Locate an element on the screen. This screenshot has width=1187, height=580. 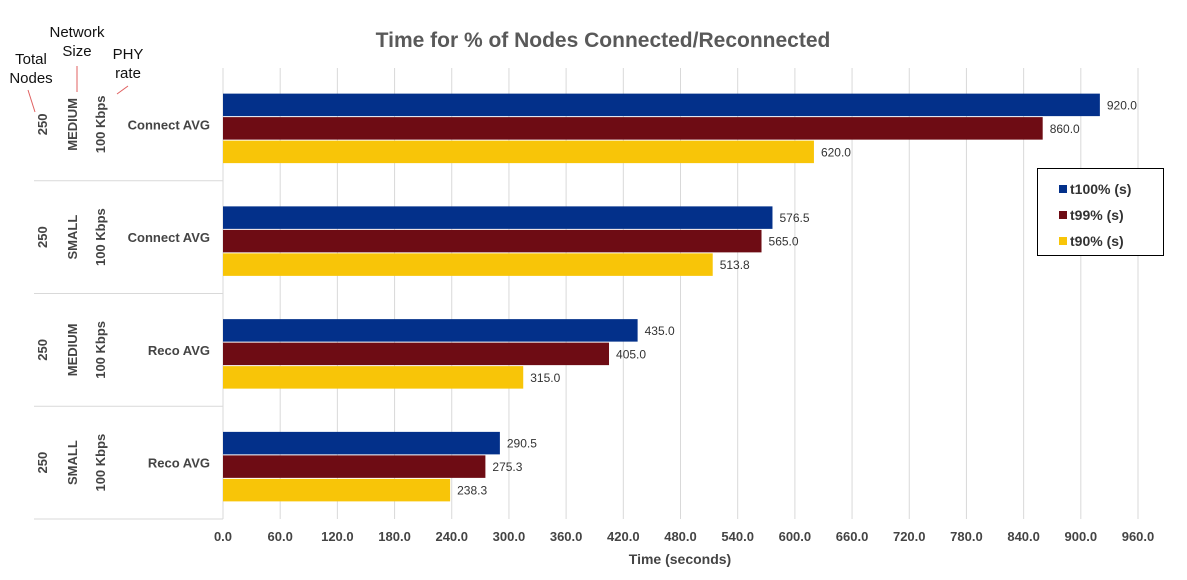
x-tick-label: 840.0 is located at coordinates (1023, 536).